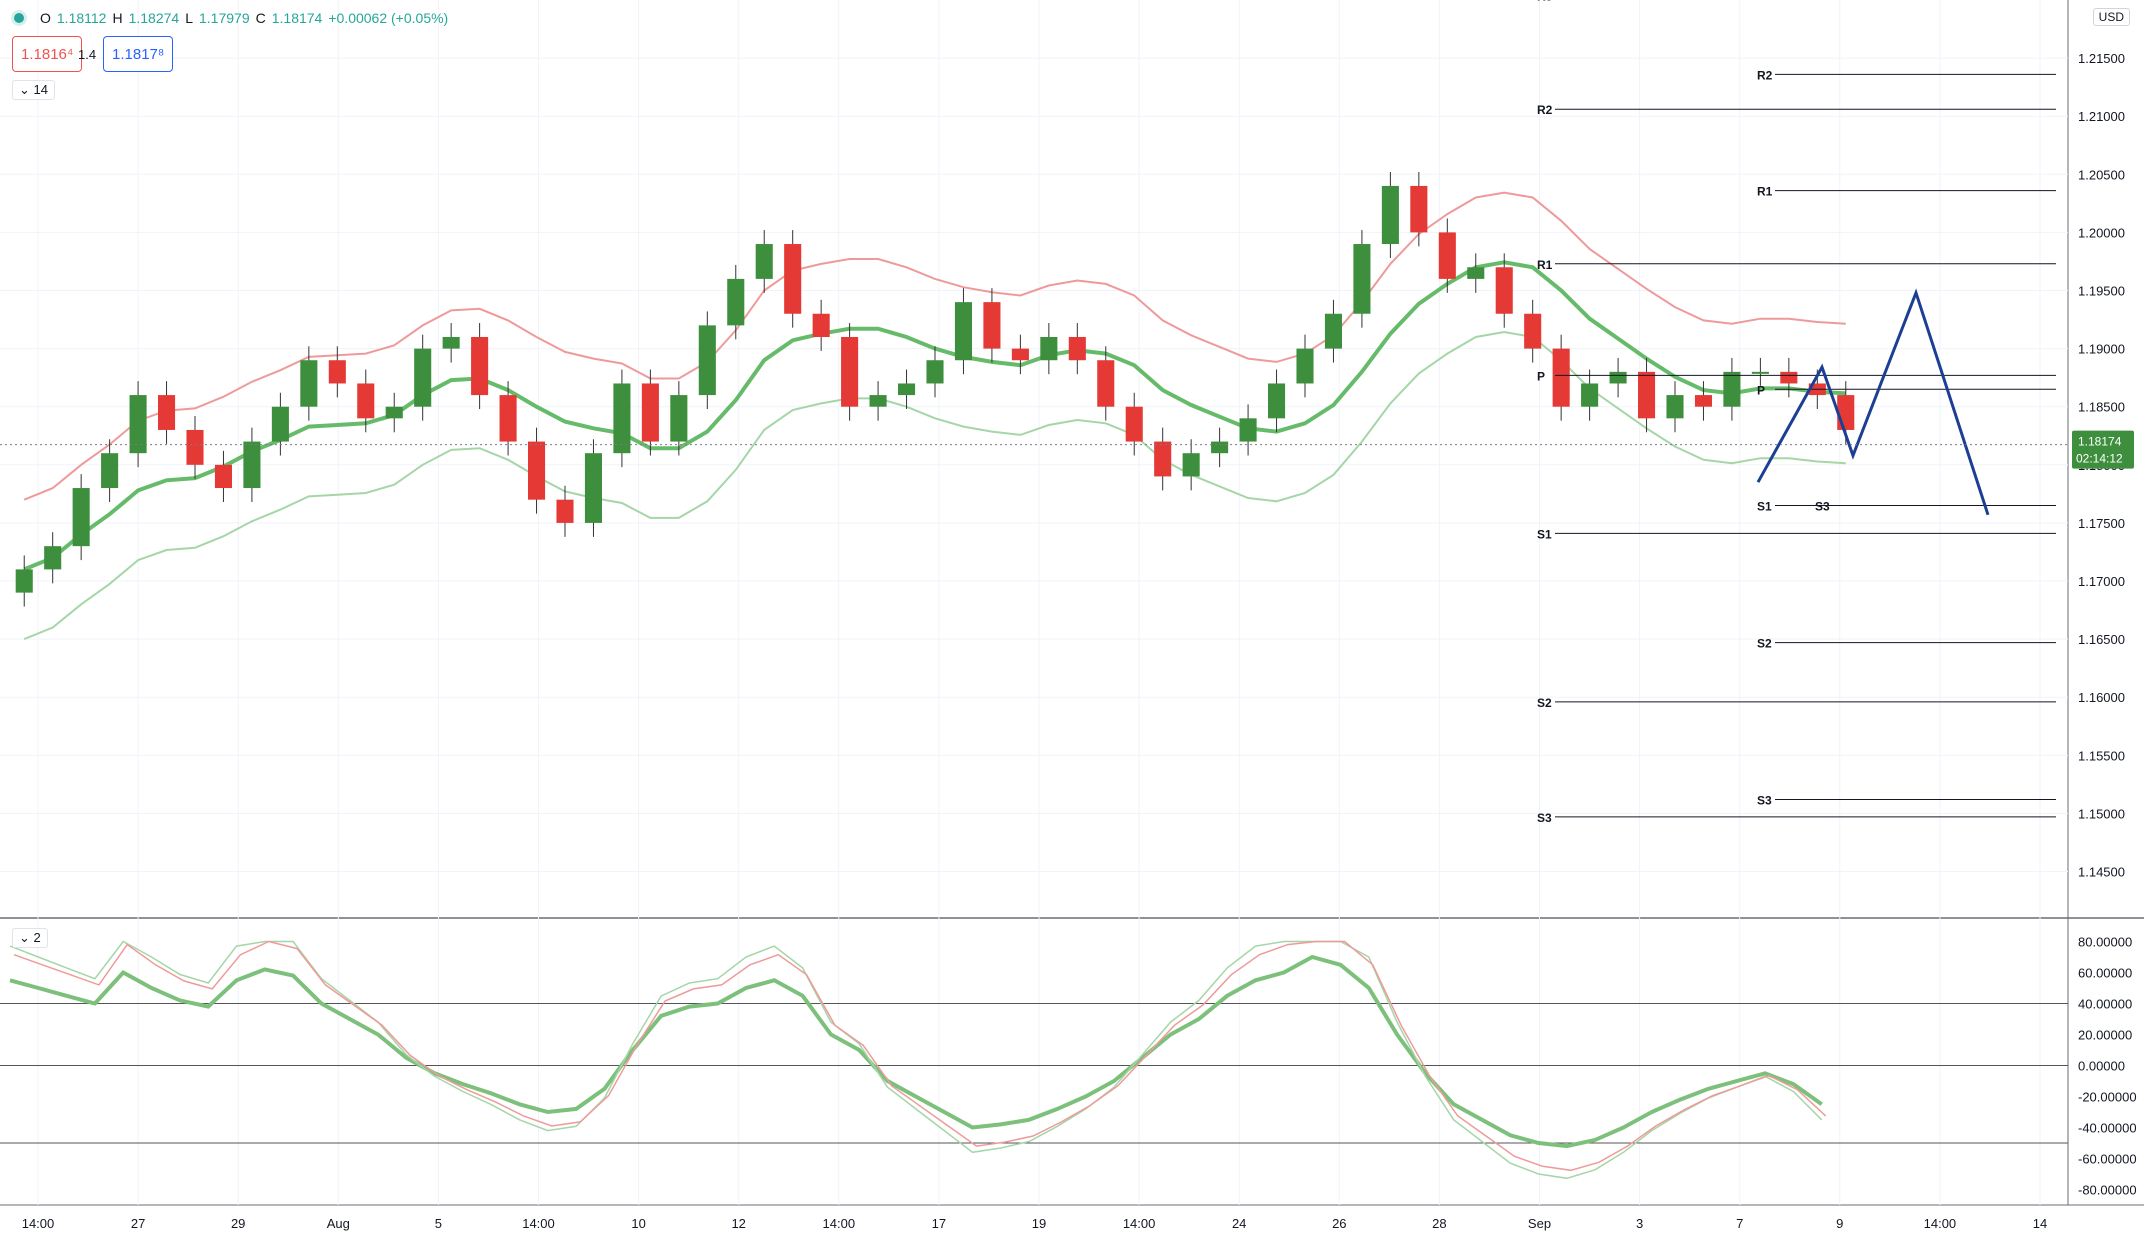 The height and width of the screenshot is (1235, 2144). What do you see at coordinates (1545, 1) in the screenshot?
I see `pivot-label: R3` at bounding box center [1545, 1].